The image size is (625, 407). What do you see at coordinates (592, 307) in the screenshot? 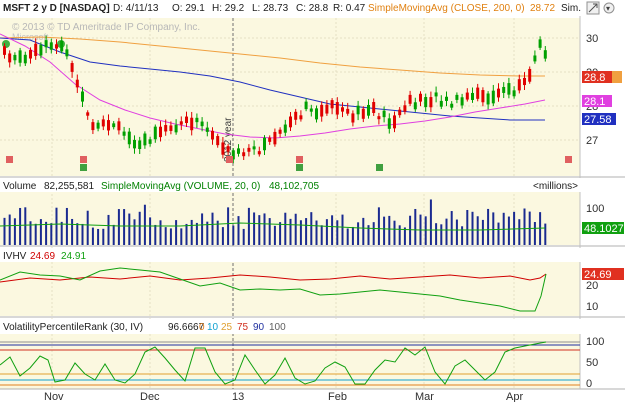
I see `ivhv-tick: 10` at bounding box center [592, 307].